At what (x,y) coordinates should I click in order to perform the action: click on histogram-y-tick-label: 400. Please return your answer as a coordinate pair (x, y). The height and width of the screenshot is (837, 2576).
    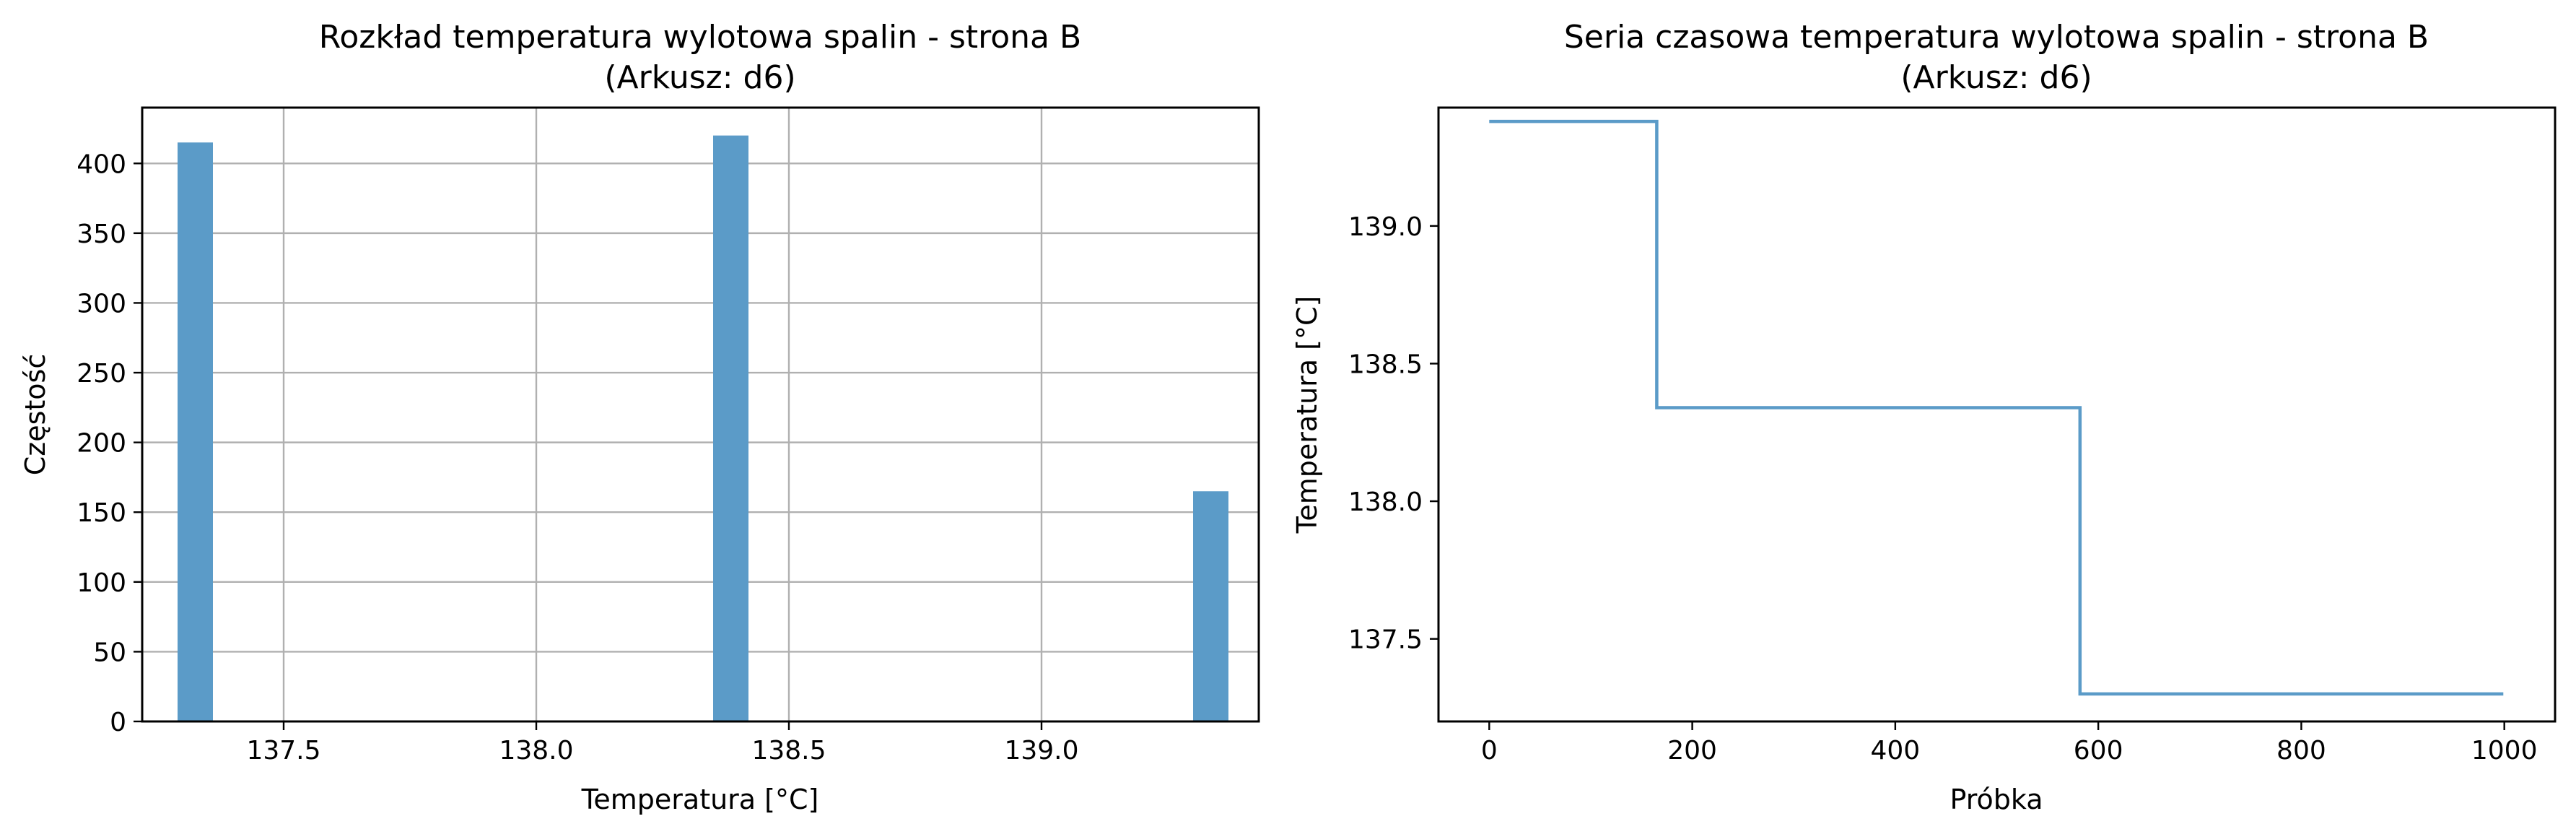
    Looking at the image, I should click on (101, 164).